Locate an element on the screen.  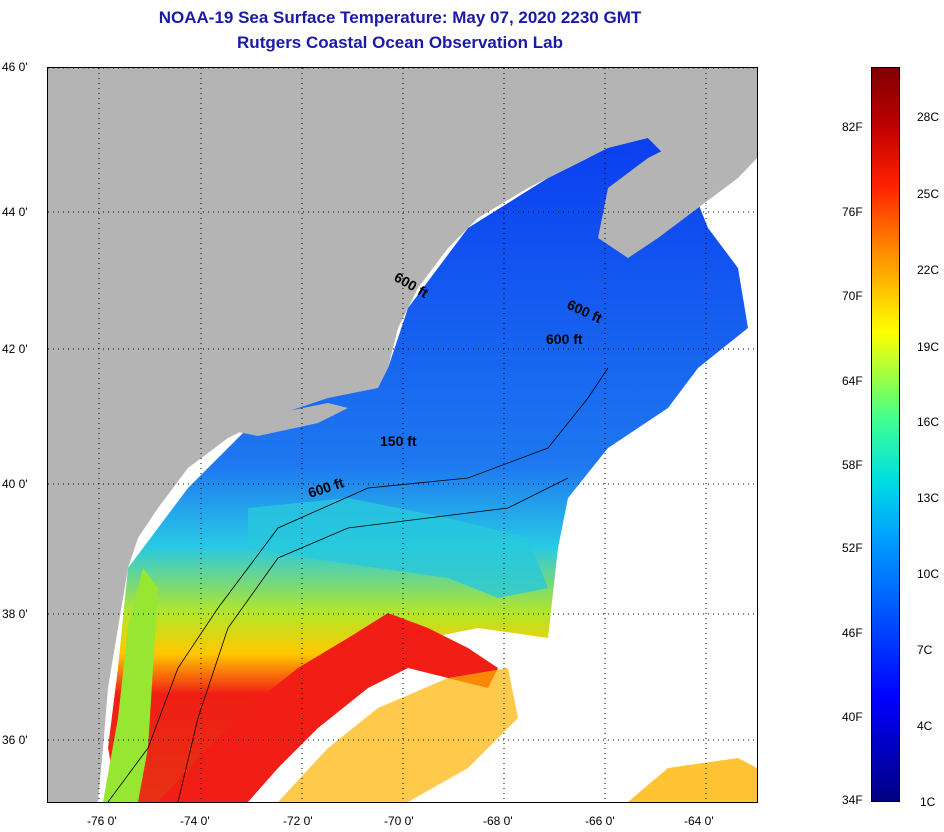
shelf-water is located at coordinates (398, 548).